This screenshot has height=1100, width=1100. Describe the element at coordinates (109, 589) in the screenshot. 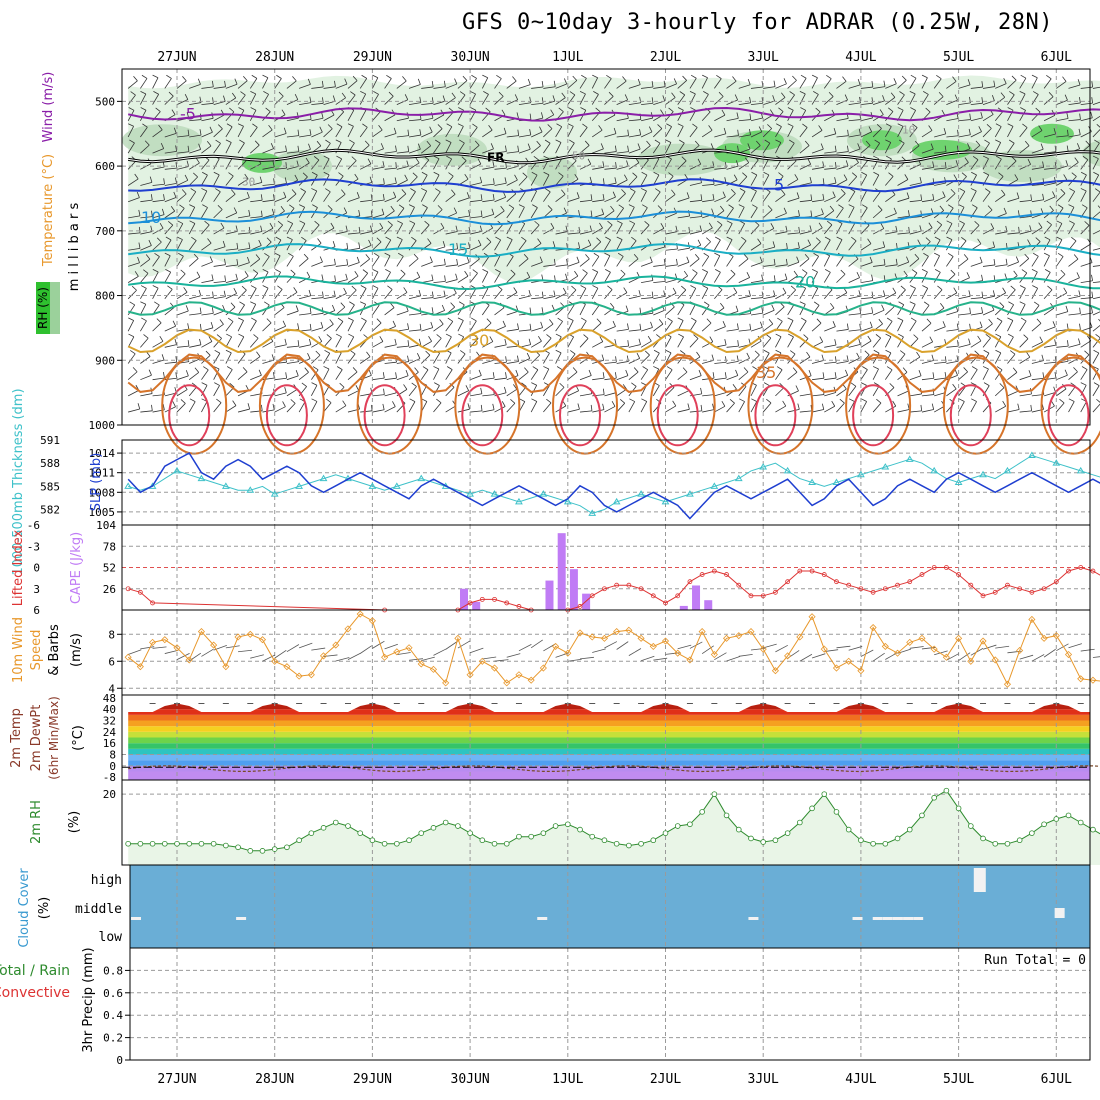

I see `cape-tick-label: 26` at that location.